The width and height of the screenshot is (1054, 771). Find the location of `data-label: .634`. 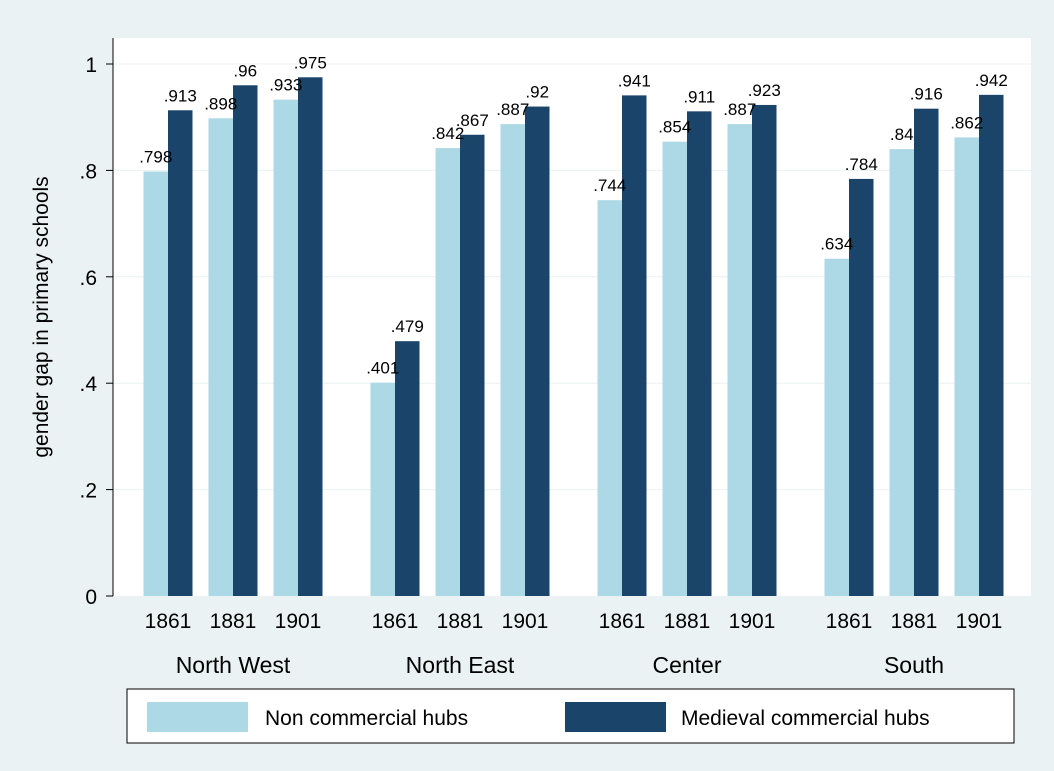

data-label: .634 is located at coordinates (836, 244).